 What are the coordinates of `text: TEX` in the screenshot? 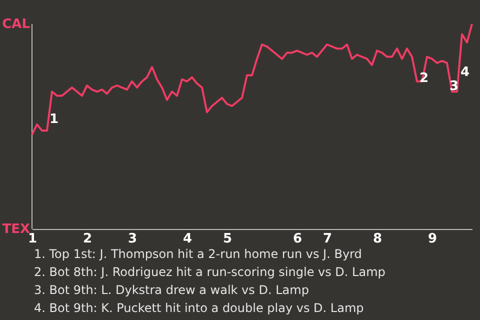 It's located at (16, 229).